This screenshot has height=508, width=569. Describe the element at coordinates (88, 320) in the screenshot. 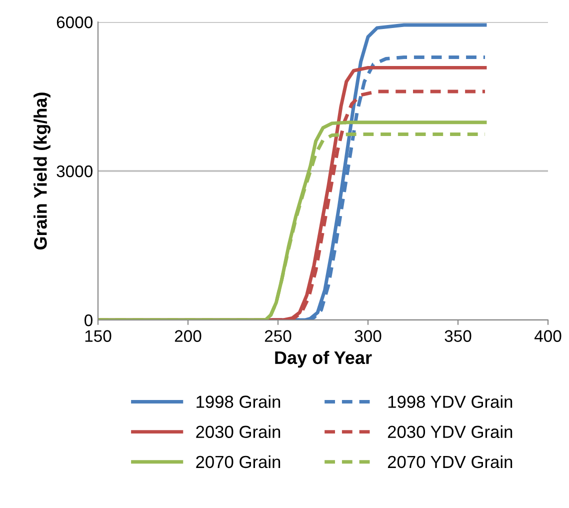

I see `y-tick-label: 0` at that location.